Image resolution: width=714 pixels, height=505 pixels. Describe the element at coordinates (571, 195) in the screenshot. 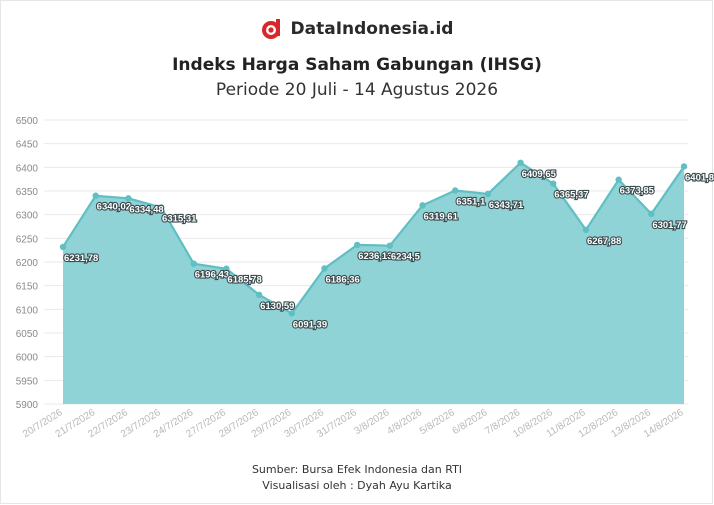

I see `data-label: 6365,37` at that location.